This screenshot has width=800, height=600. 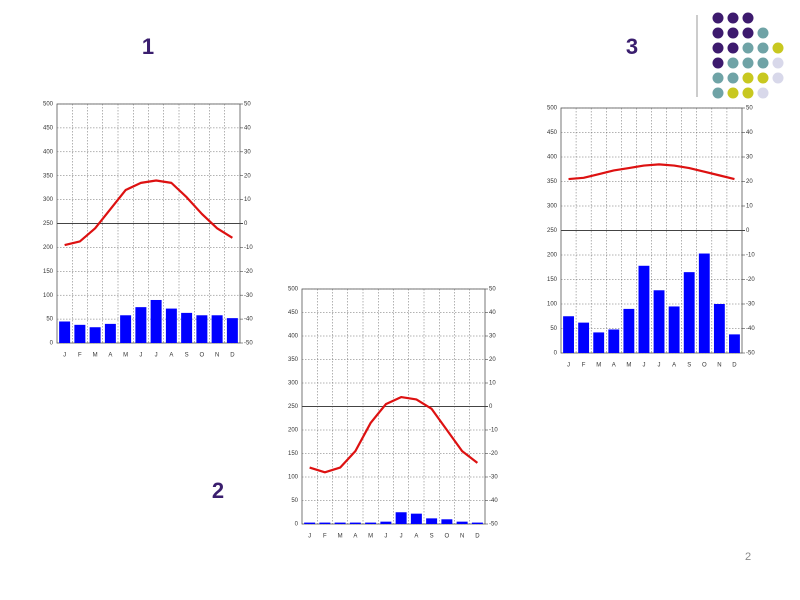 I want to click on y-tick-label: 100, so click(x=552, y=305).